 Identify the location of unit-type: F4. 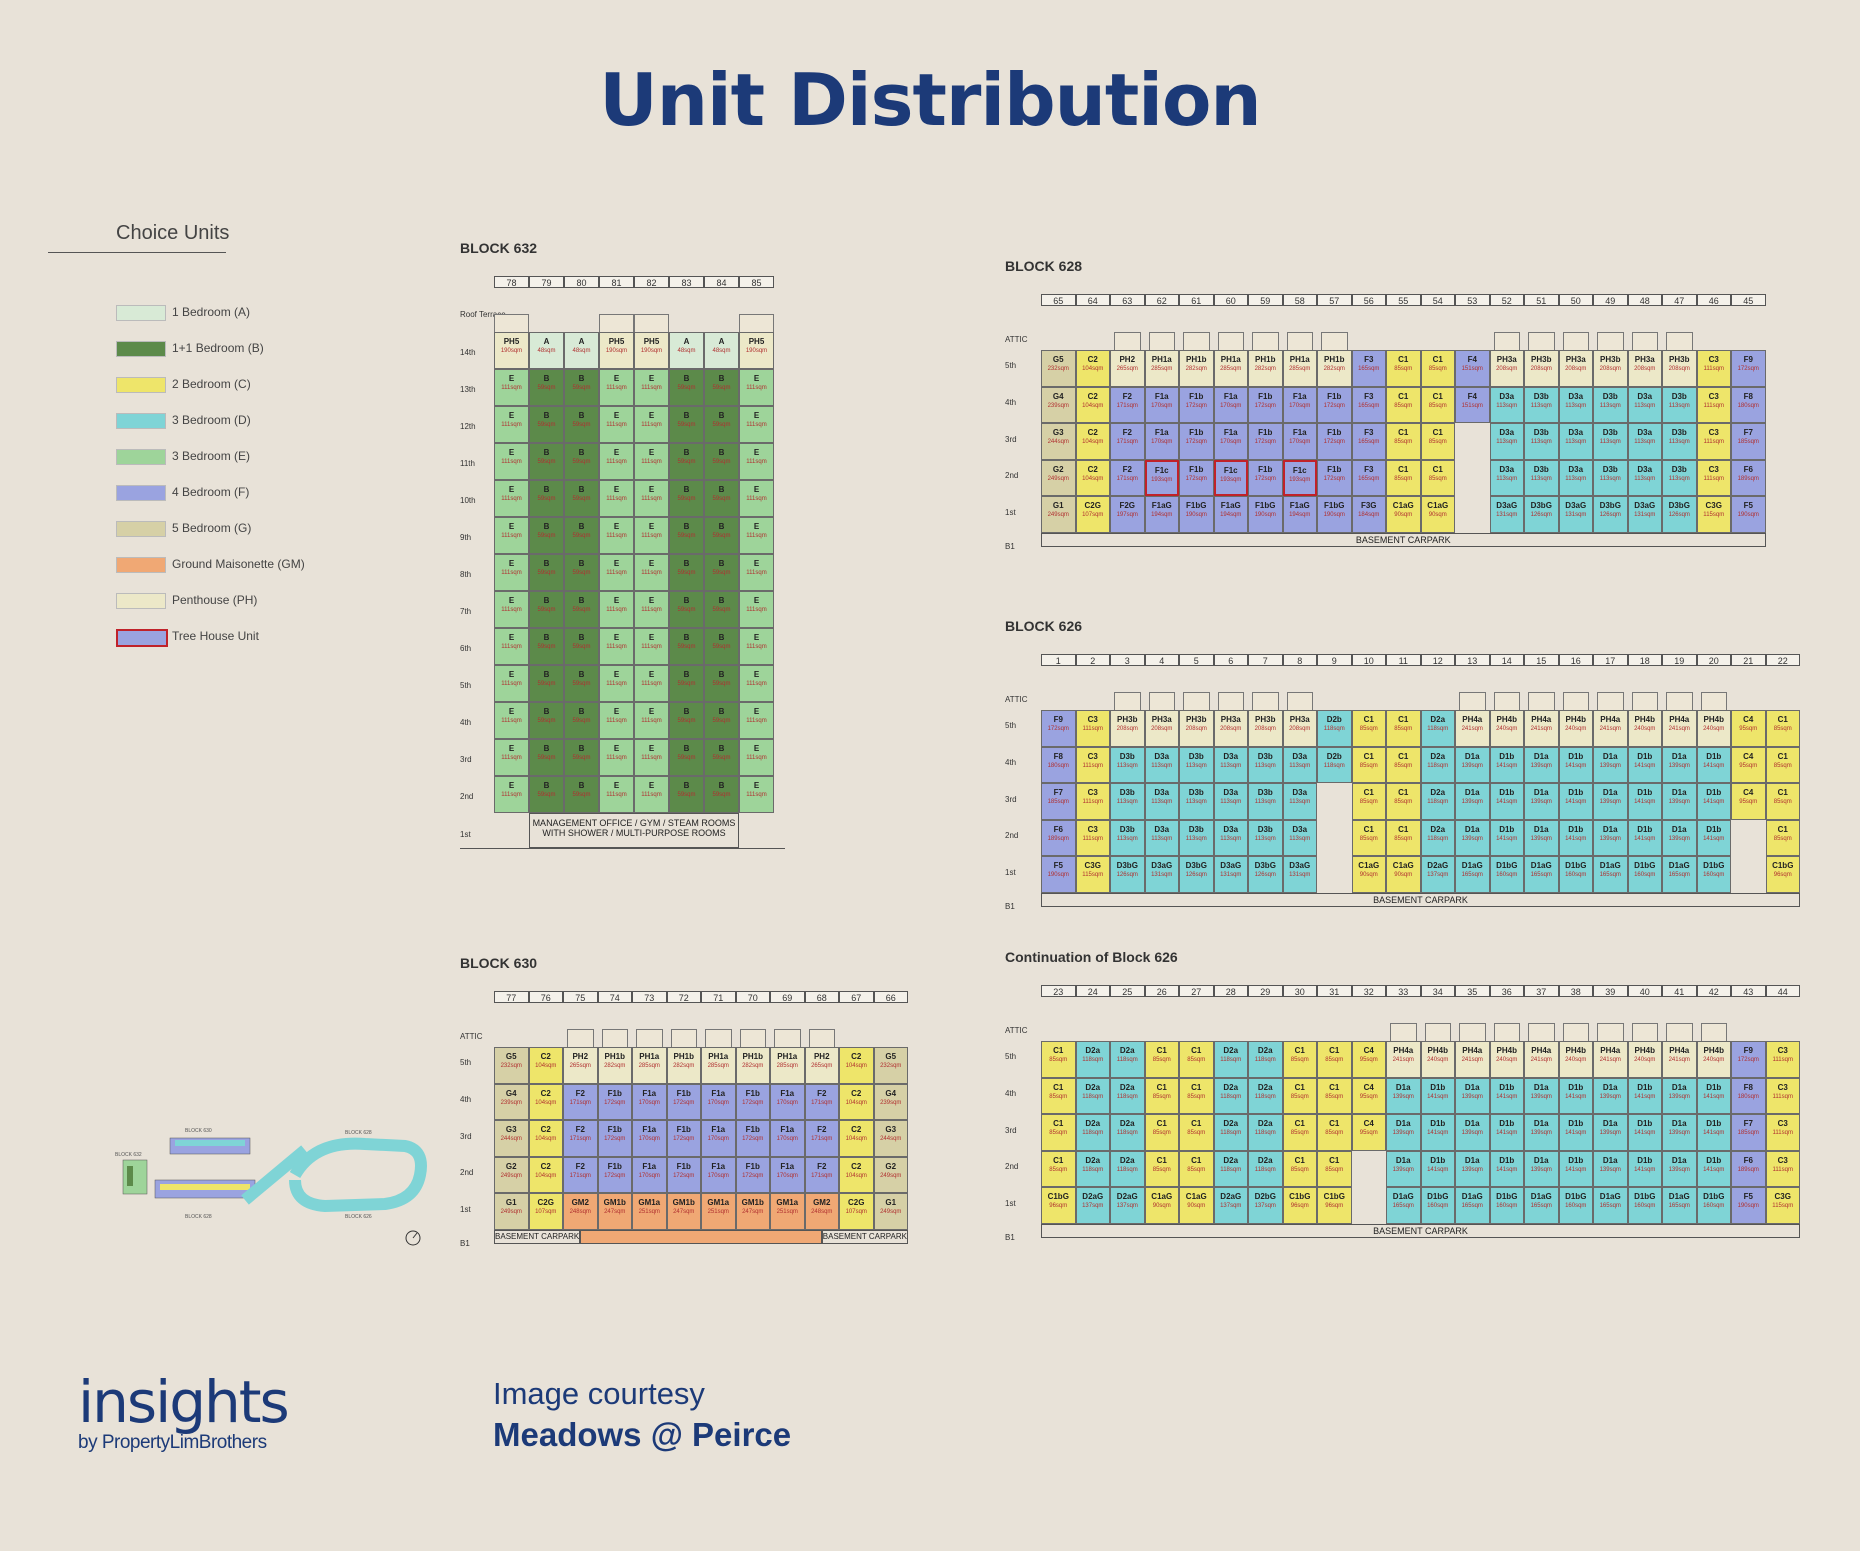
(1472, 396).